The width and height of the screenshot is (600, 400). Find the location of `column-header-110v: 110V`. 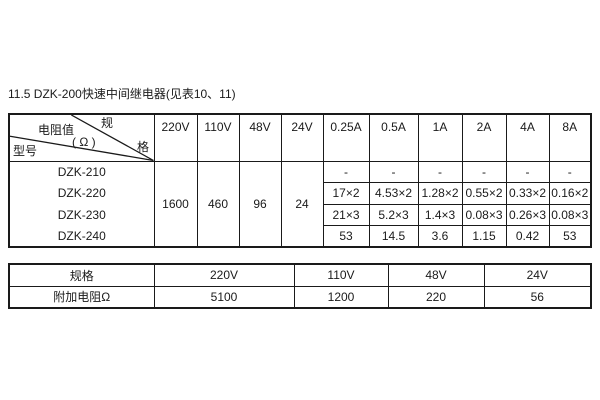

column-header-110v: 110V is located at coordinates (218, 137).